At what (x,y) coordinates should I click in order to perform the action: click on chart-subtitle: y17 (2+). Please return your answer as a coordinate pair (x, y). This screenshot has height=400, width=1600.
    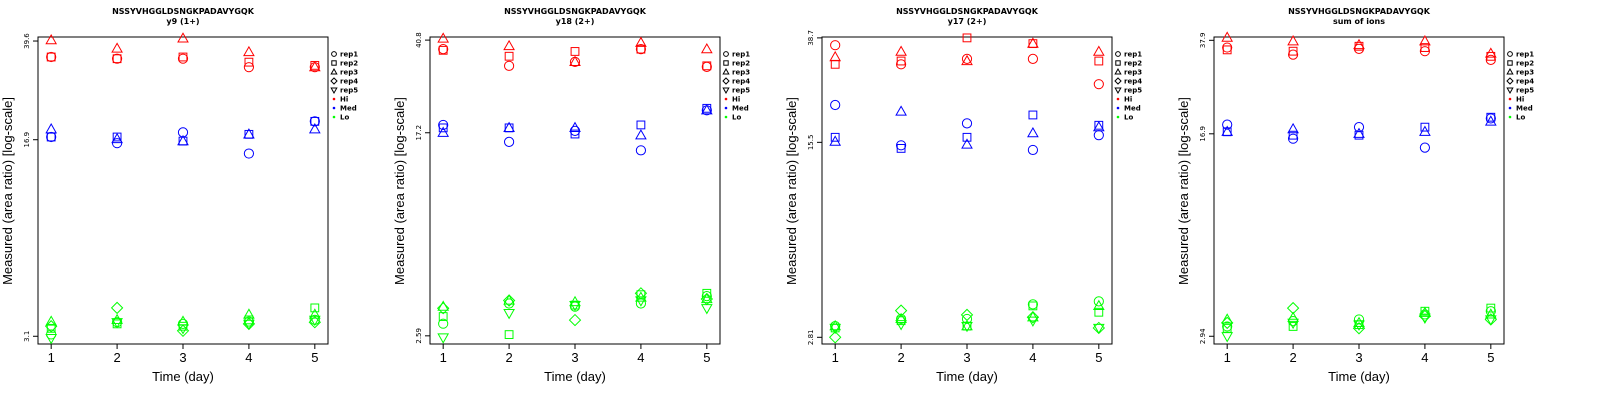
    Looking at the image, I should click on (967, 21).